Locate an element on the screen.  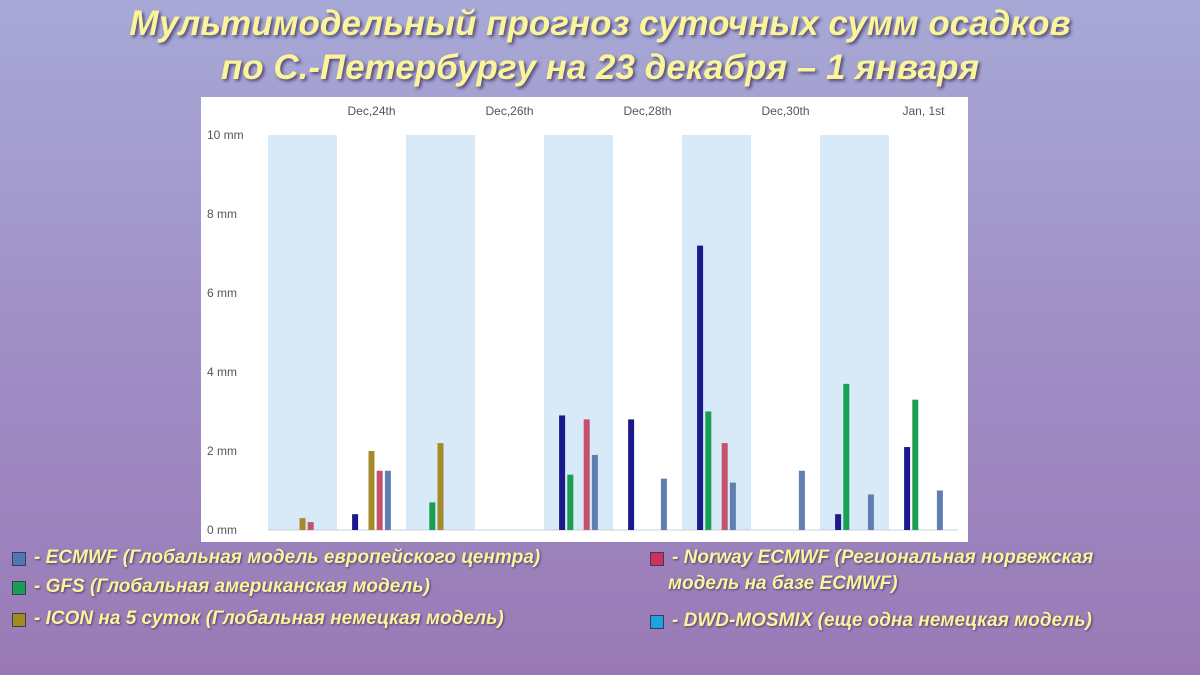
legend-label-dwd: - DWD-MOSMIX (еще одна немецкая модель) is located at coordinates (882, 620).